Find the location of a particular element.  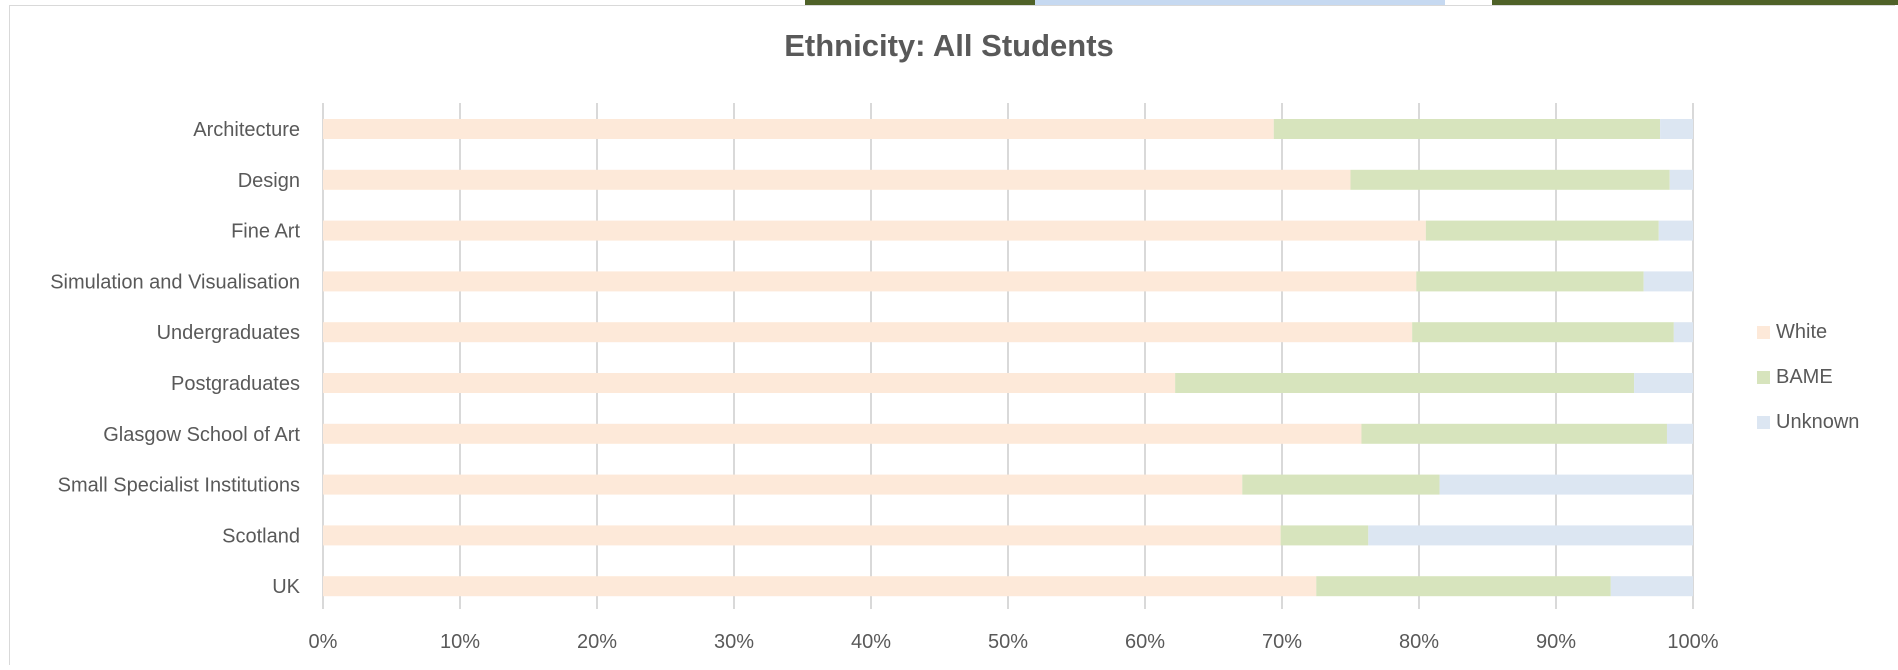

legend-label: White is located at coordinates (1802, 332).